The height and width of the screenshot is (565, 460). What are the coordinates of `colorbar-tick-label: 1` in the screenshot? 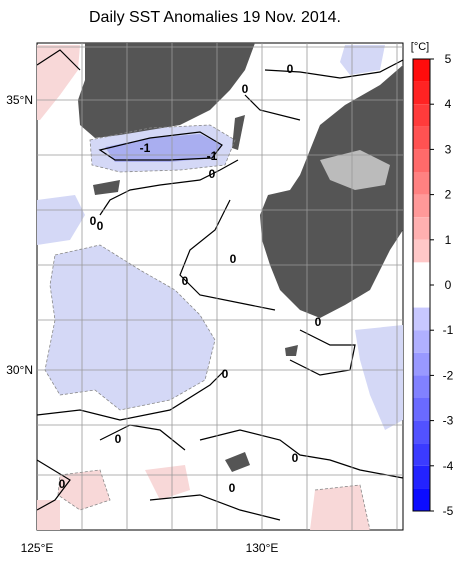 It's located at (448, 240).